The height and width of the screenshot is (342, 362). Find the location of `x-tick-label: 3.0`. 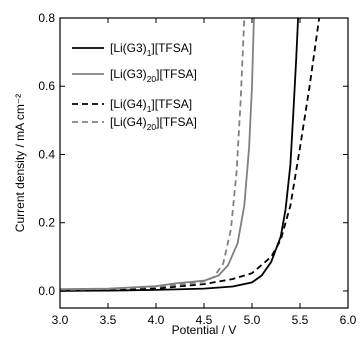

x-tick-label: 3.0 is located at coordinates (60, 320).